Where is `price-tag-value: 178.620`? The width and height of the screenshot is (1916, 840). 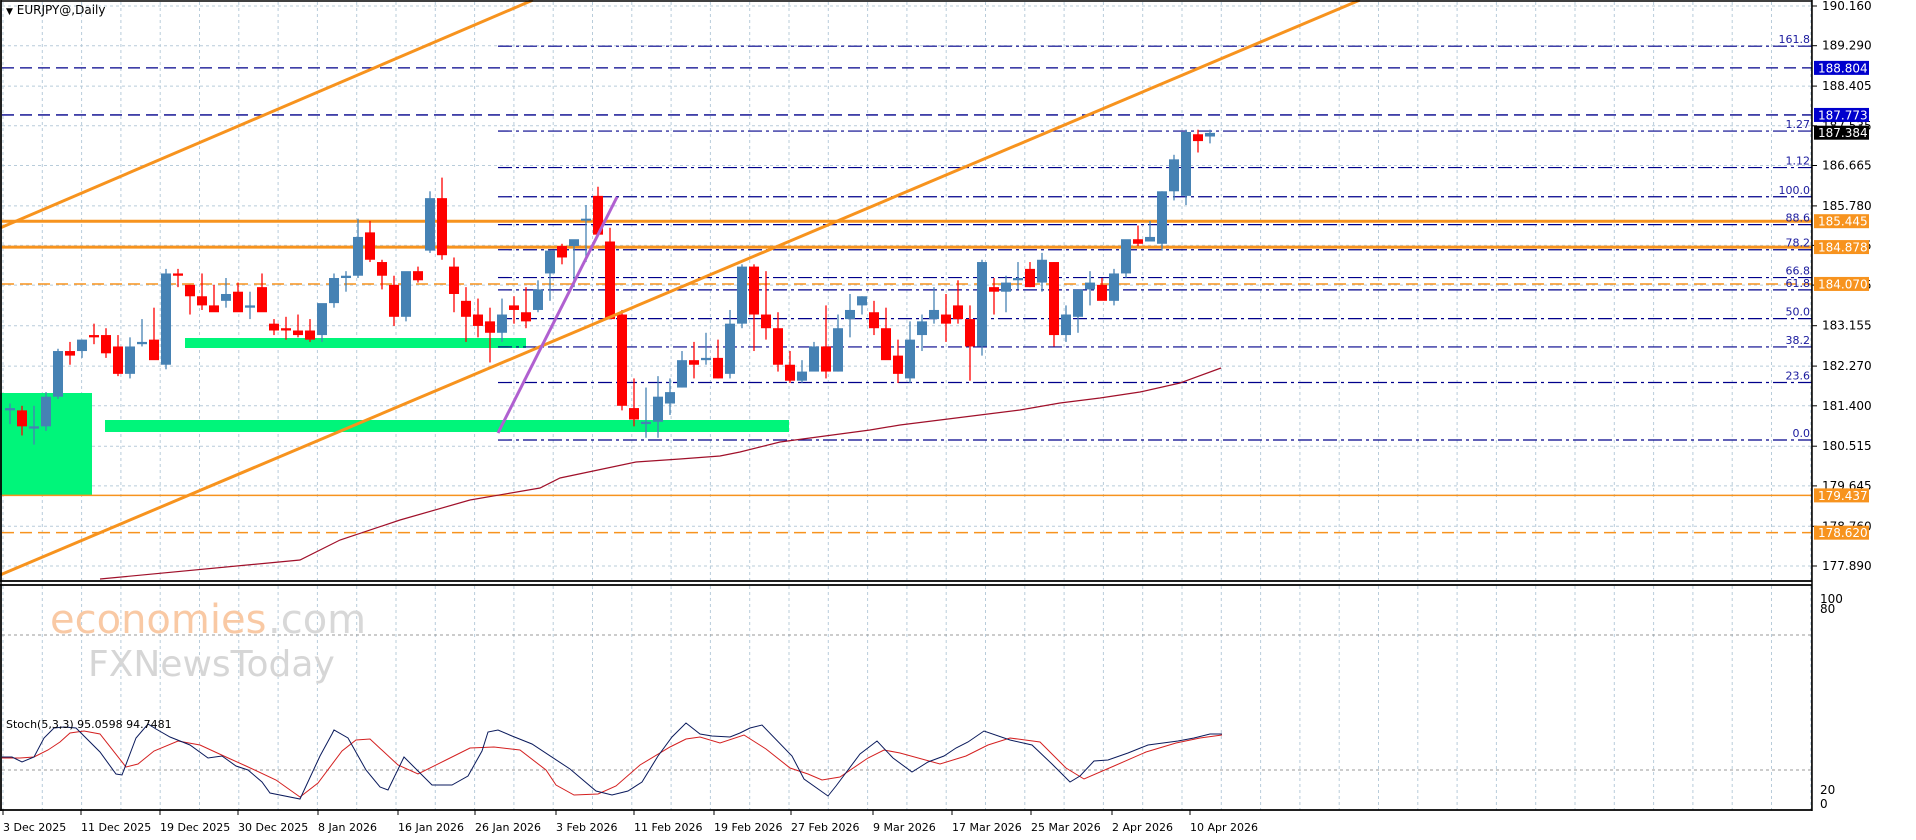 price-tag-value: 178.620 is located at coordinates (1843, 533).